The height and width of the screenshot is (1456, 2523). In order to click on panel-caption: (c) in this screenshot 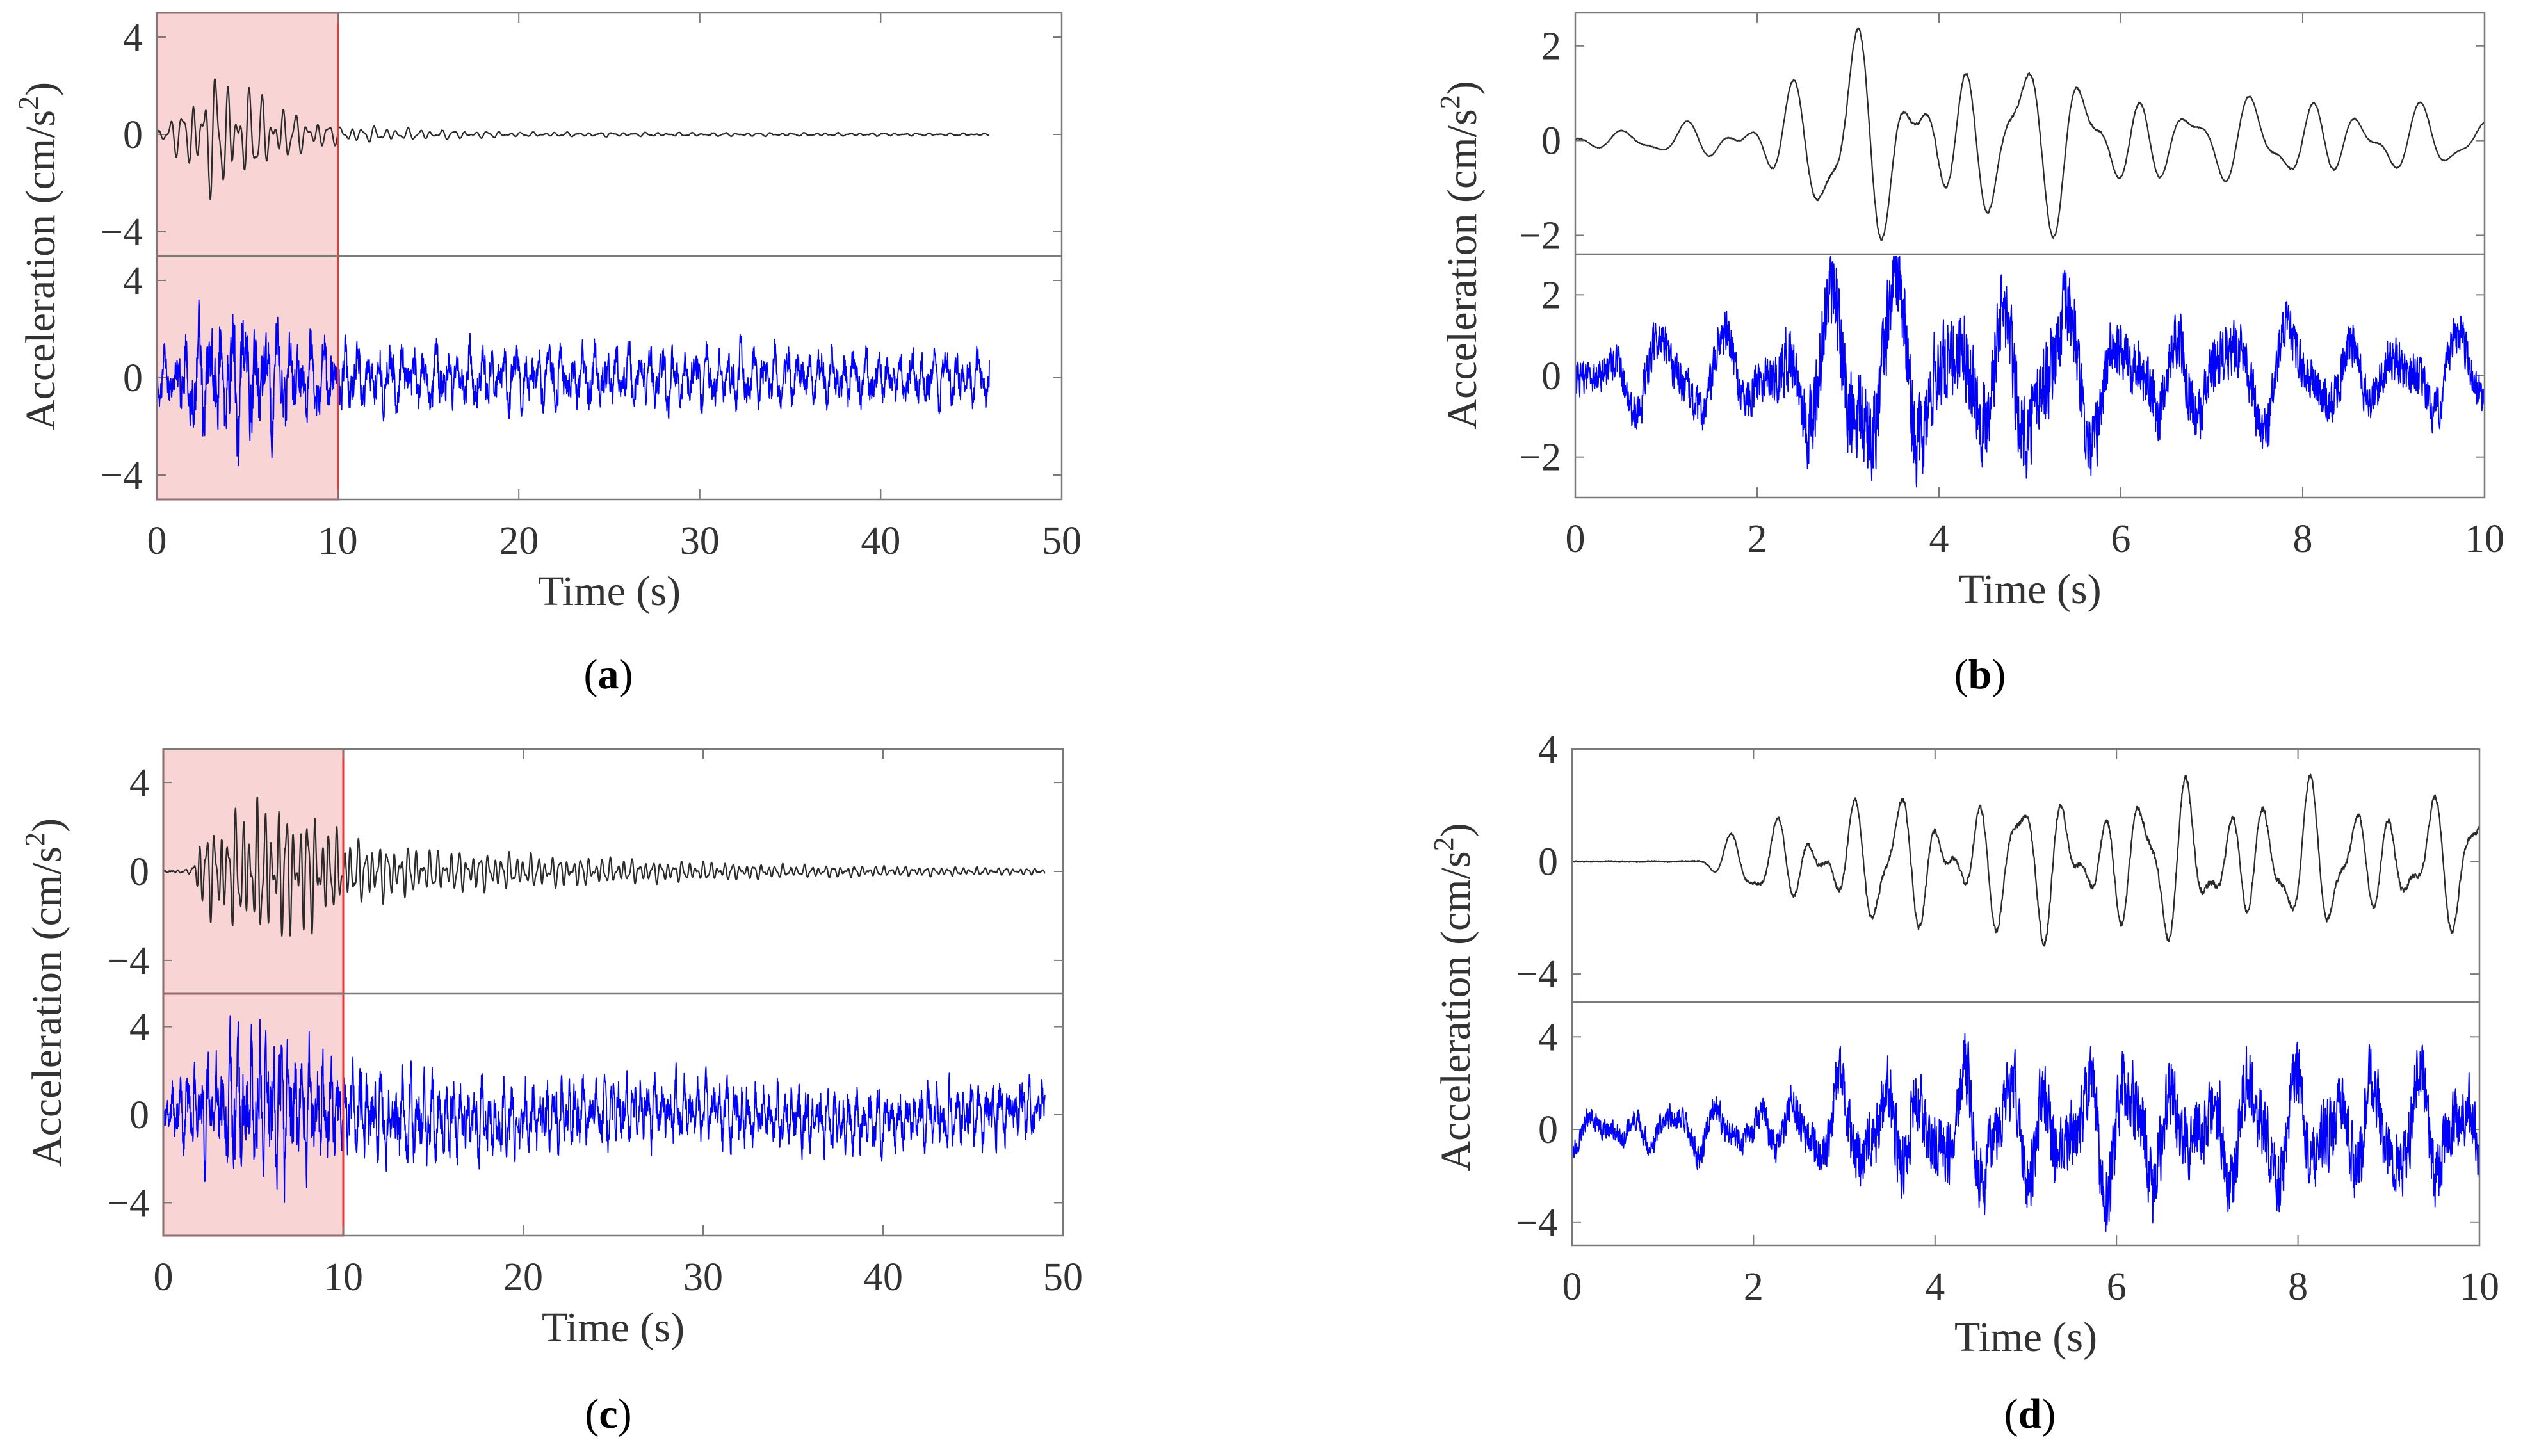, I will do `click(608, 1414)`.